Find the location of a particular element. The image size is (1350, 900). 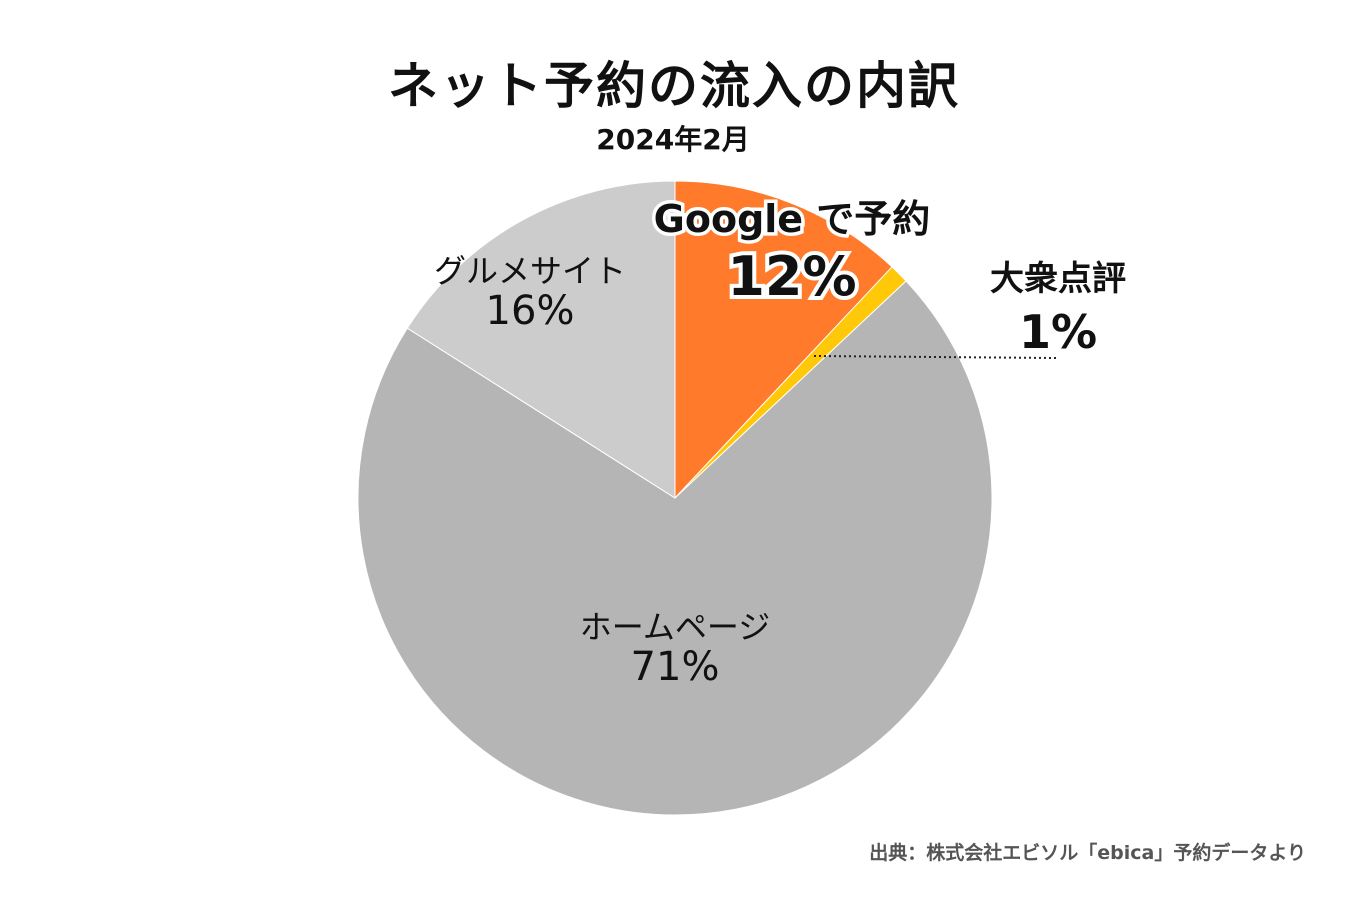

slice-value-google: 12% is located at coordinates (791, 276).